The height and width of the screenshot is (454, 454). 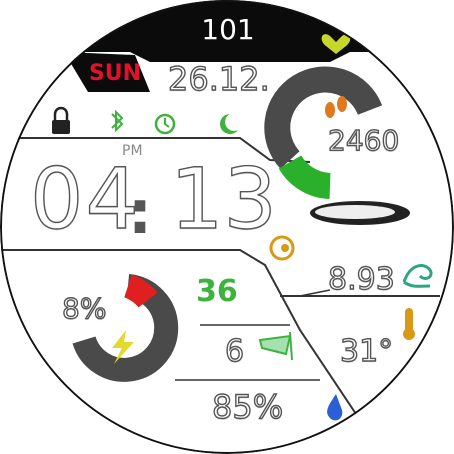 What do you see at coordinates (163, 150) in the screenshot?
I see `divider-line` at bounding box center [163, 150].